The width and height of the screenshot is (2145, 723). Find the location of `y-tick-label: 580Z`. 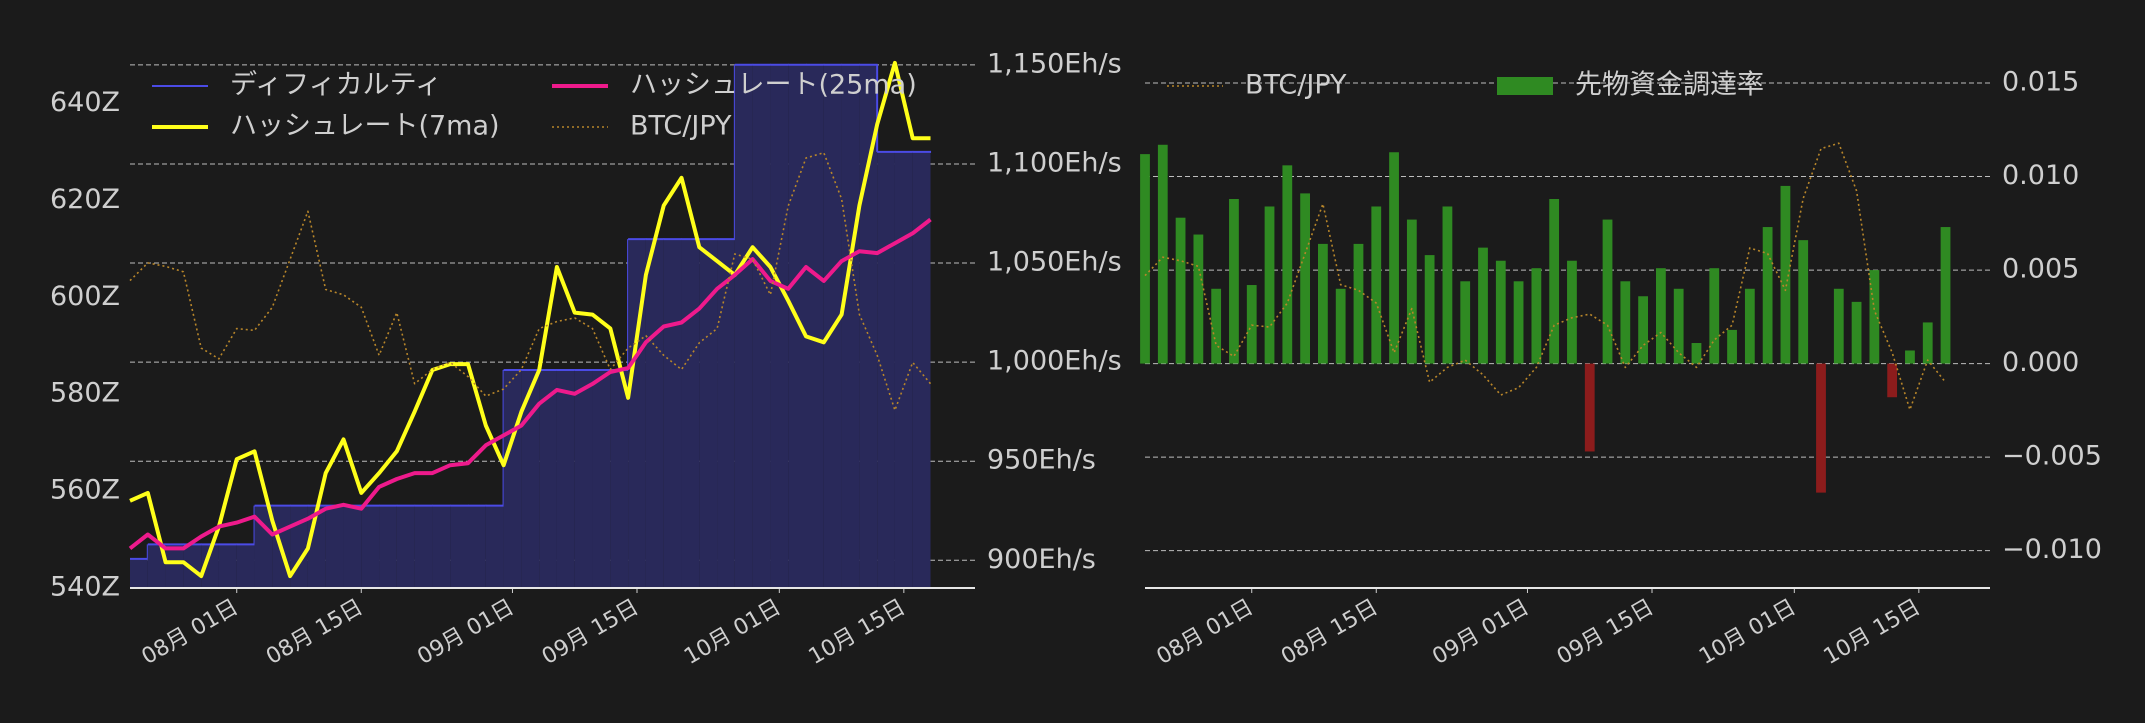

y-tick-label: 580Z is located at coordinates (85, 393).